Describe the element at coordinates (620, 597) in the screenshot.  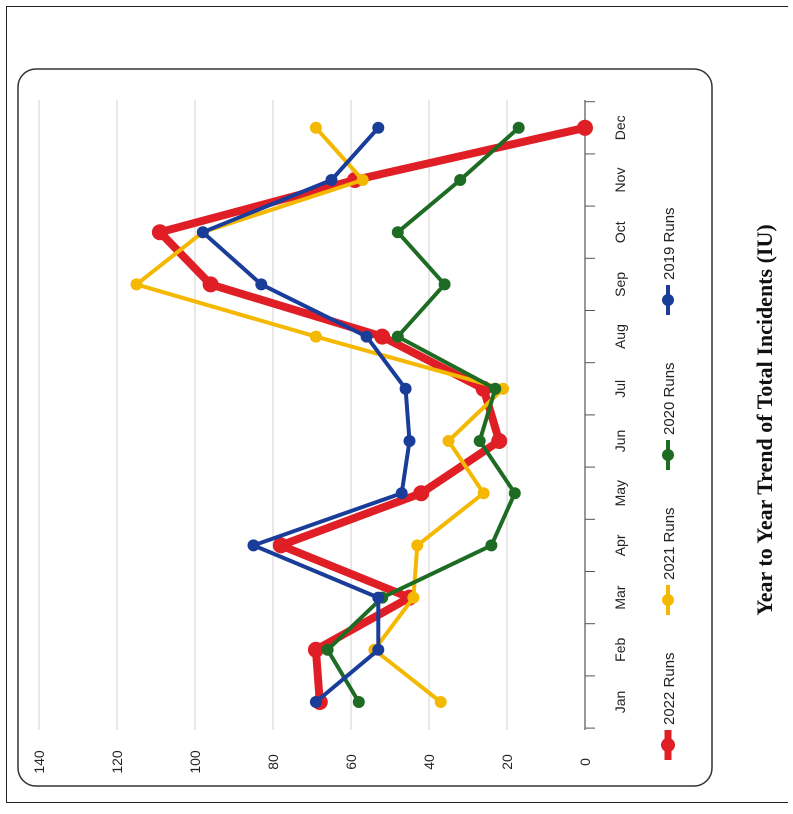
I see `x-tick-label: Mar` at that location.